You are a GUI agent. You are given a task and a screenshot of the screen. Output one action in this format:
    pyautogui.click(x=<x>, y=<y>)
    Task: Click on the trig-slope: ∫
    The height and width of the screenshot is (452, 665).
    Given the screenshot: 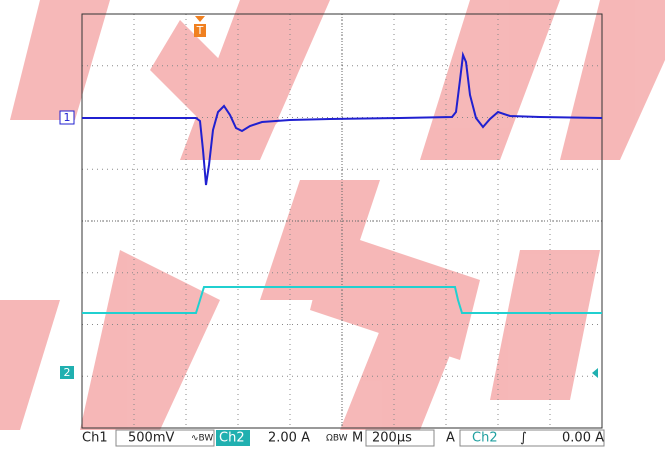 What is the action you would take?
    pyautogui.click(x=523, y=438)
    